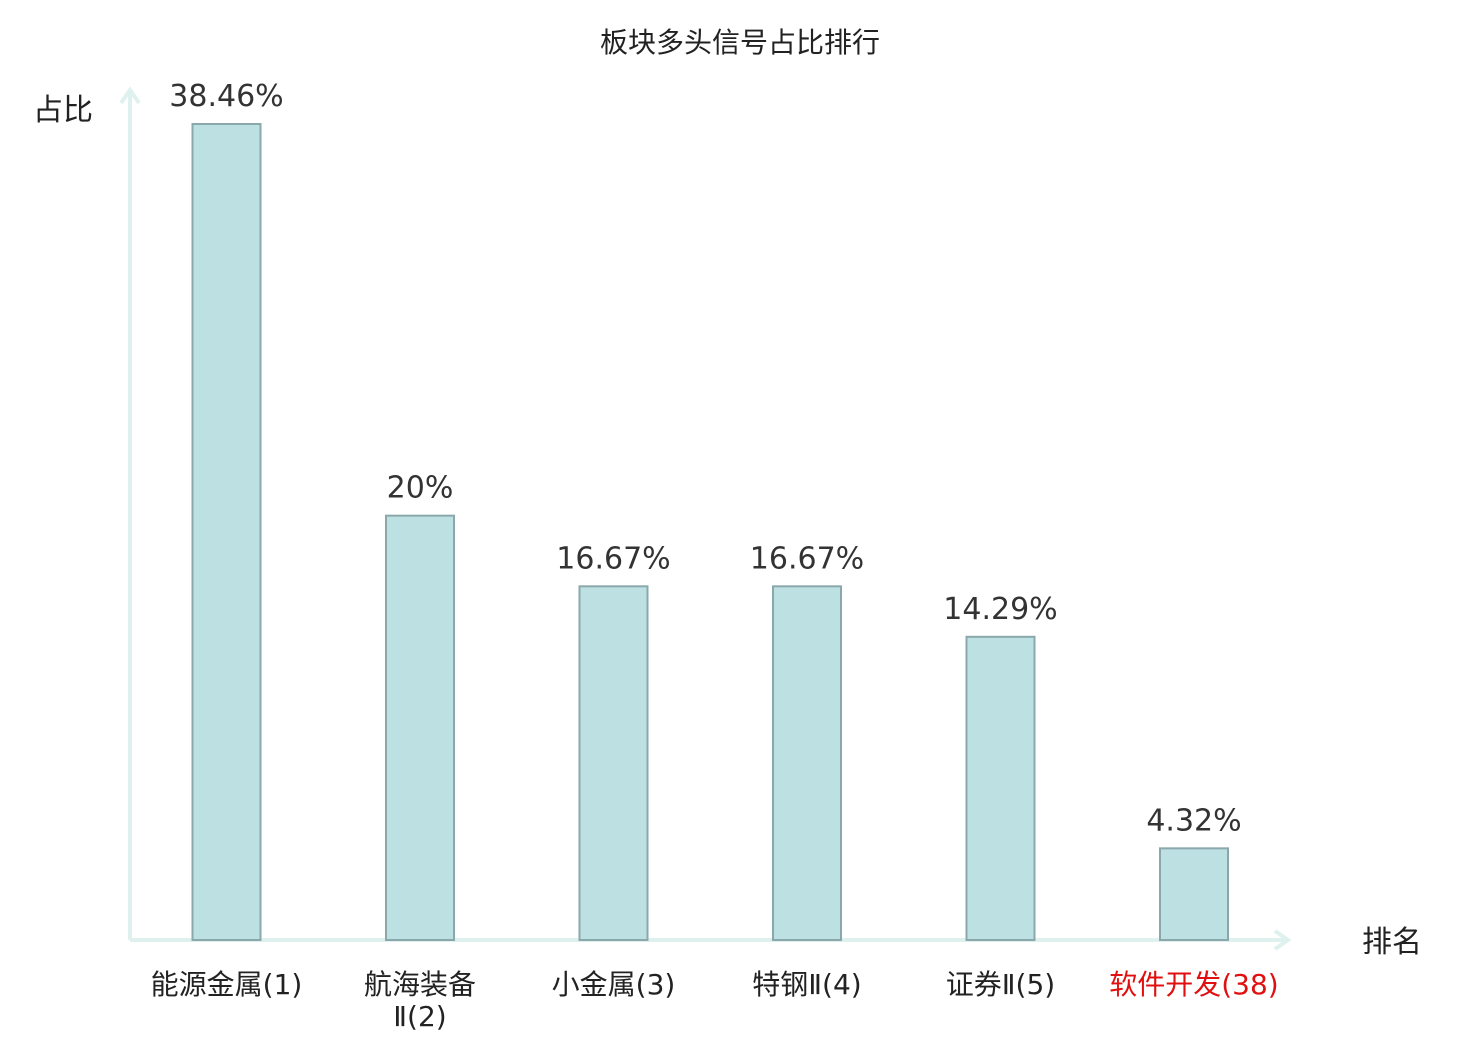 This screenshot has width=1480, height=1040. Describe the element at coordinates (1392, 942) in the screenshot. I see `x-axis-label: 排名` at that location.